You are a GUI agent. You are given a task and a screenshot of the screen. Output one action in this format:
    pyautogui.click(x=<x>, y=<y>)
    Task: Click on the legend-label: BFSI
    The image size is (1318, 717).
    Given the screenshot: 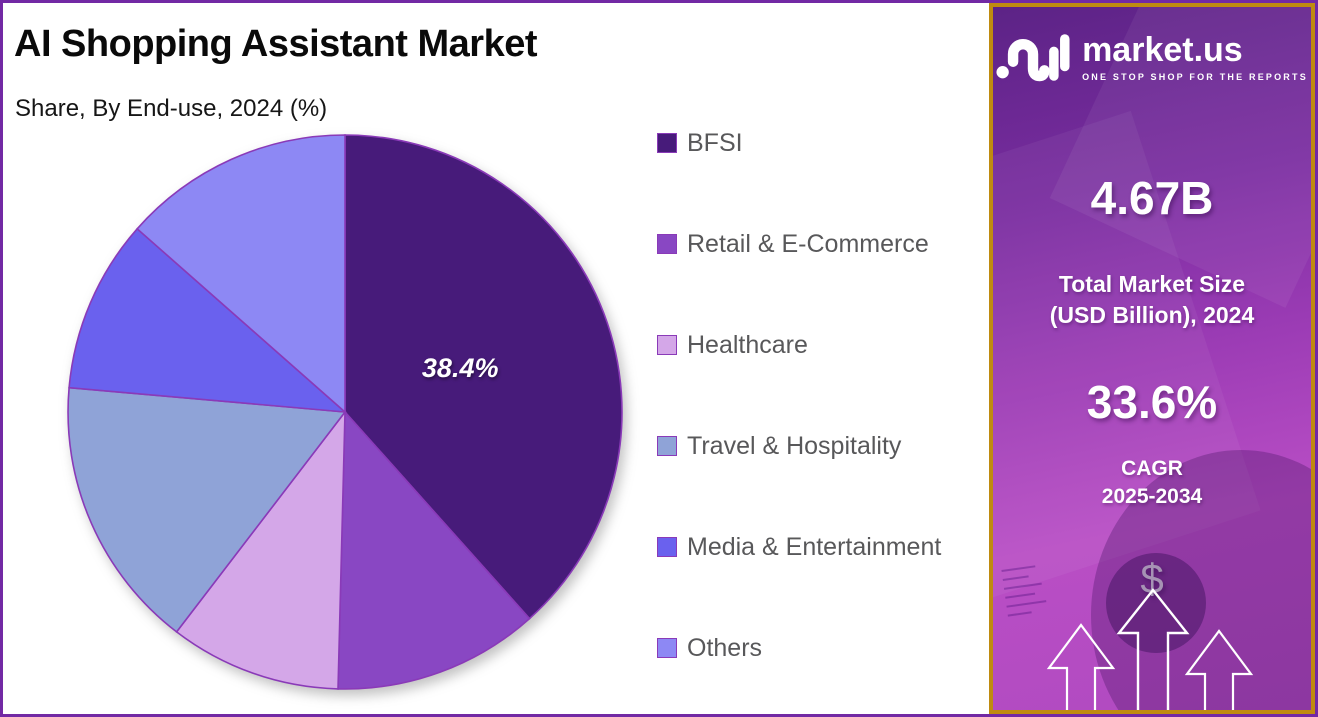 What is the action you would take?
    pyautogui.click(x=715, y=143)
    